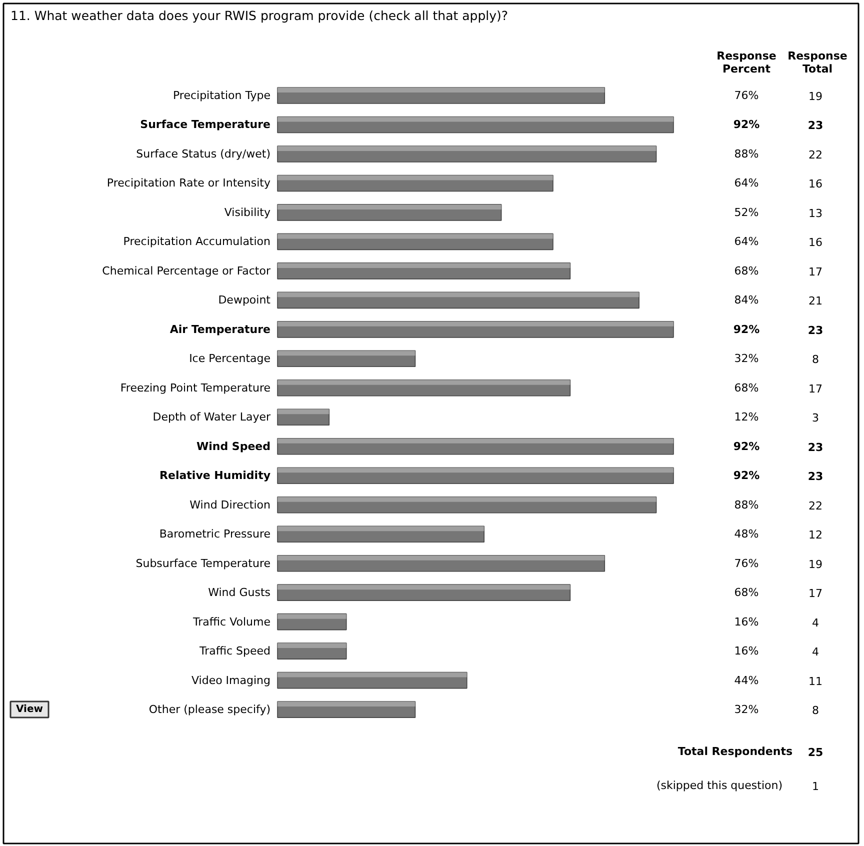 This screenshot has width=864, height=846. I want to click on y-tick-label: Air Temperature, so click(220, 329).